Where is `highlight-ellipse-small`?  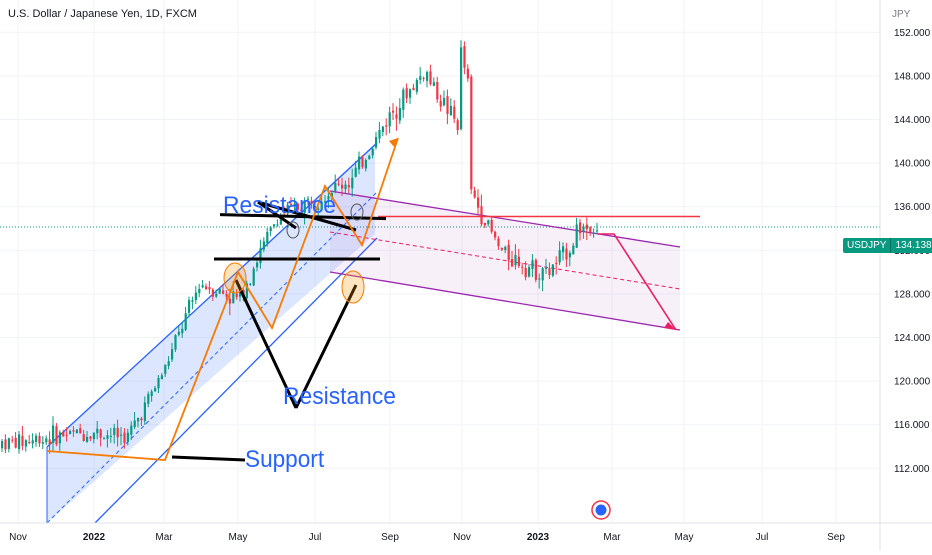 highlight-ellipse-small is located at coordinates (293, 230).